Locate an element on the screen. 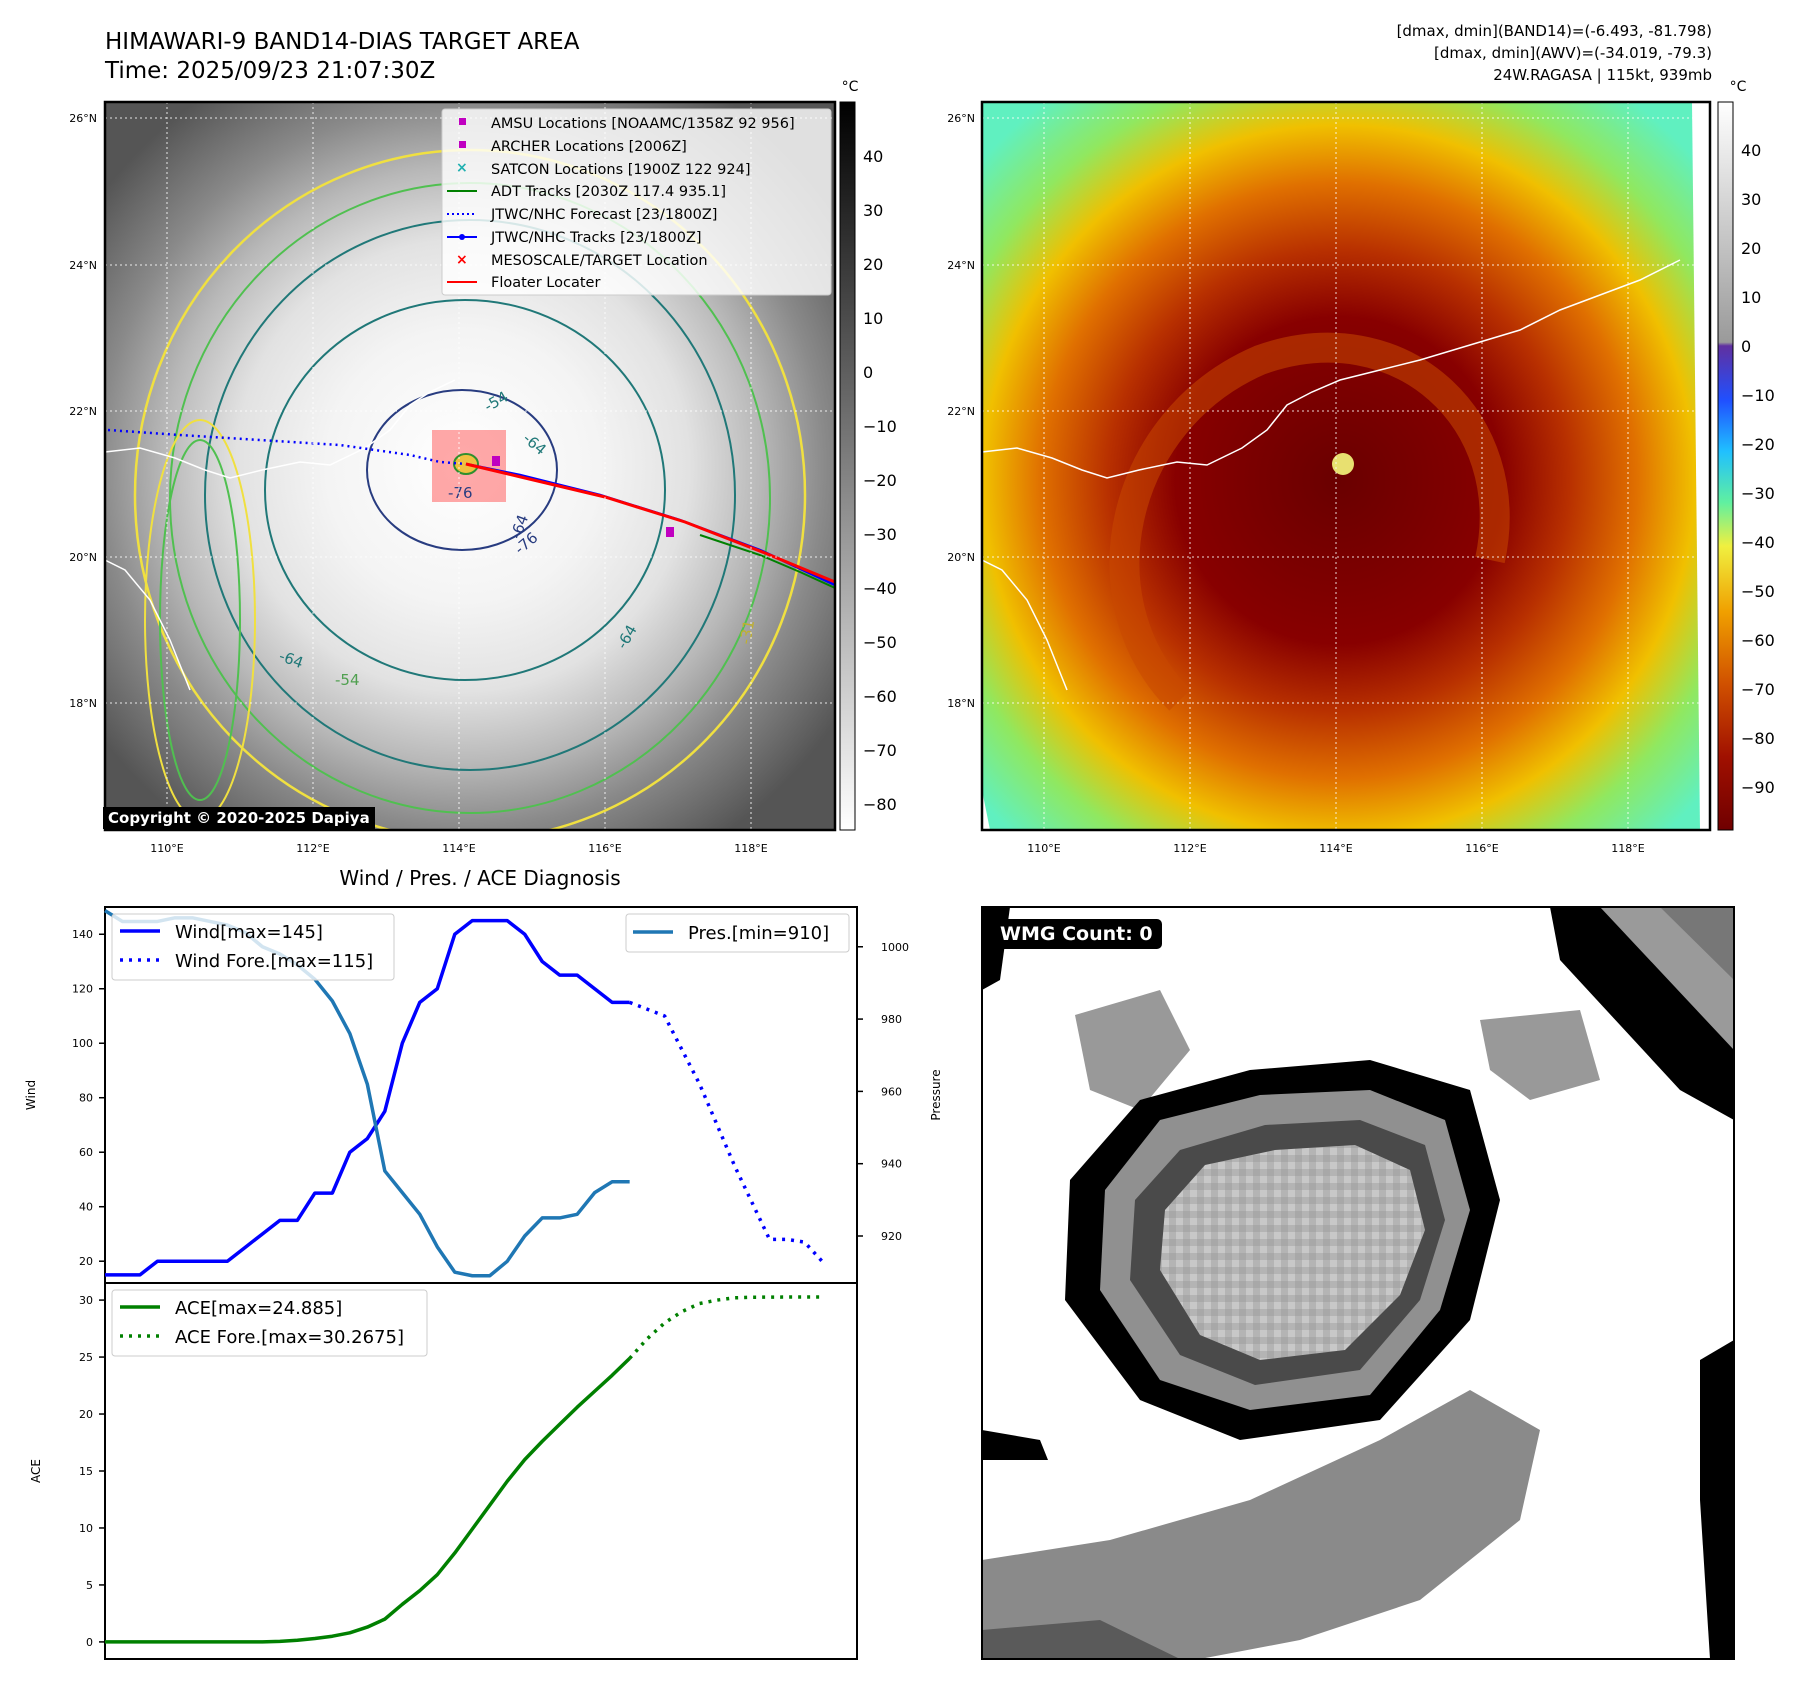  lon-label: 118°E is located at coordinates (1627, 848).